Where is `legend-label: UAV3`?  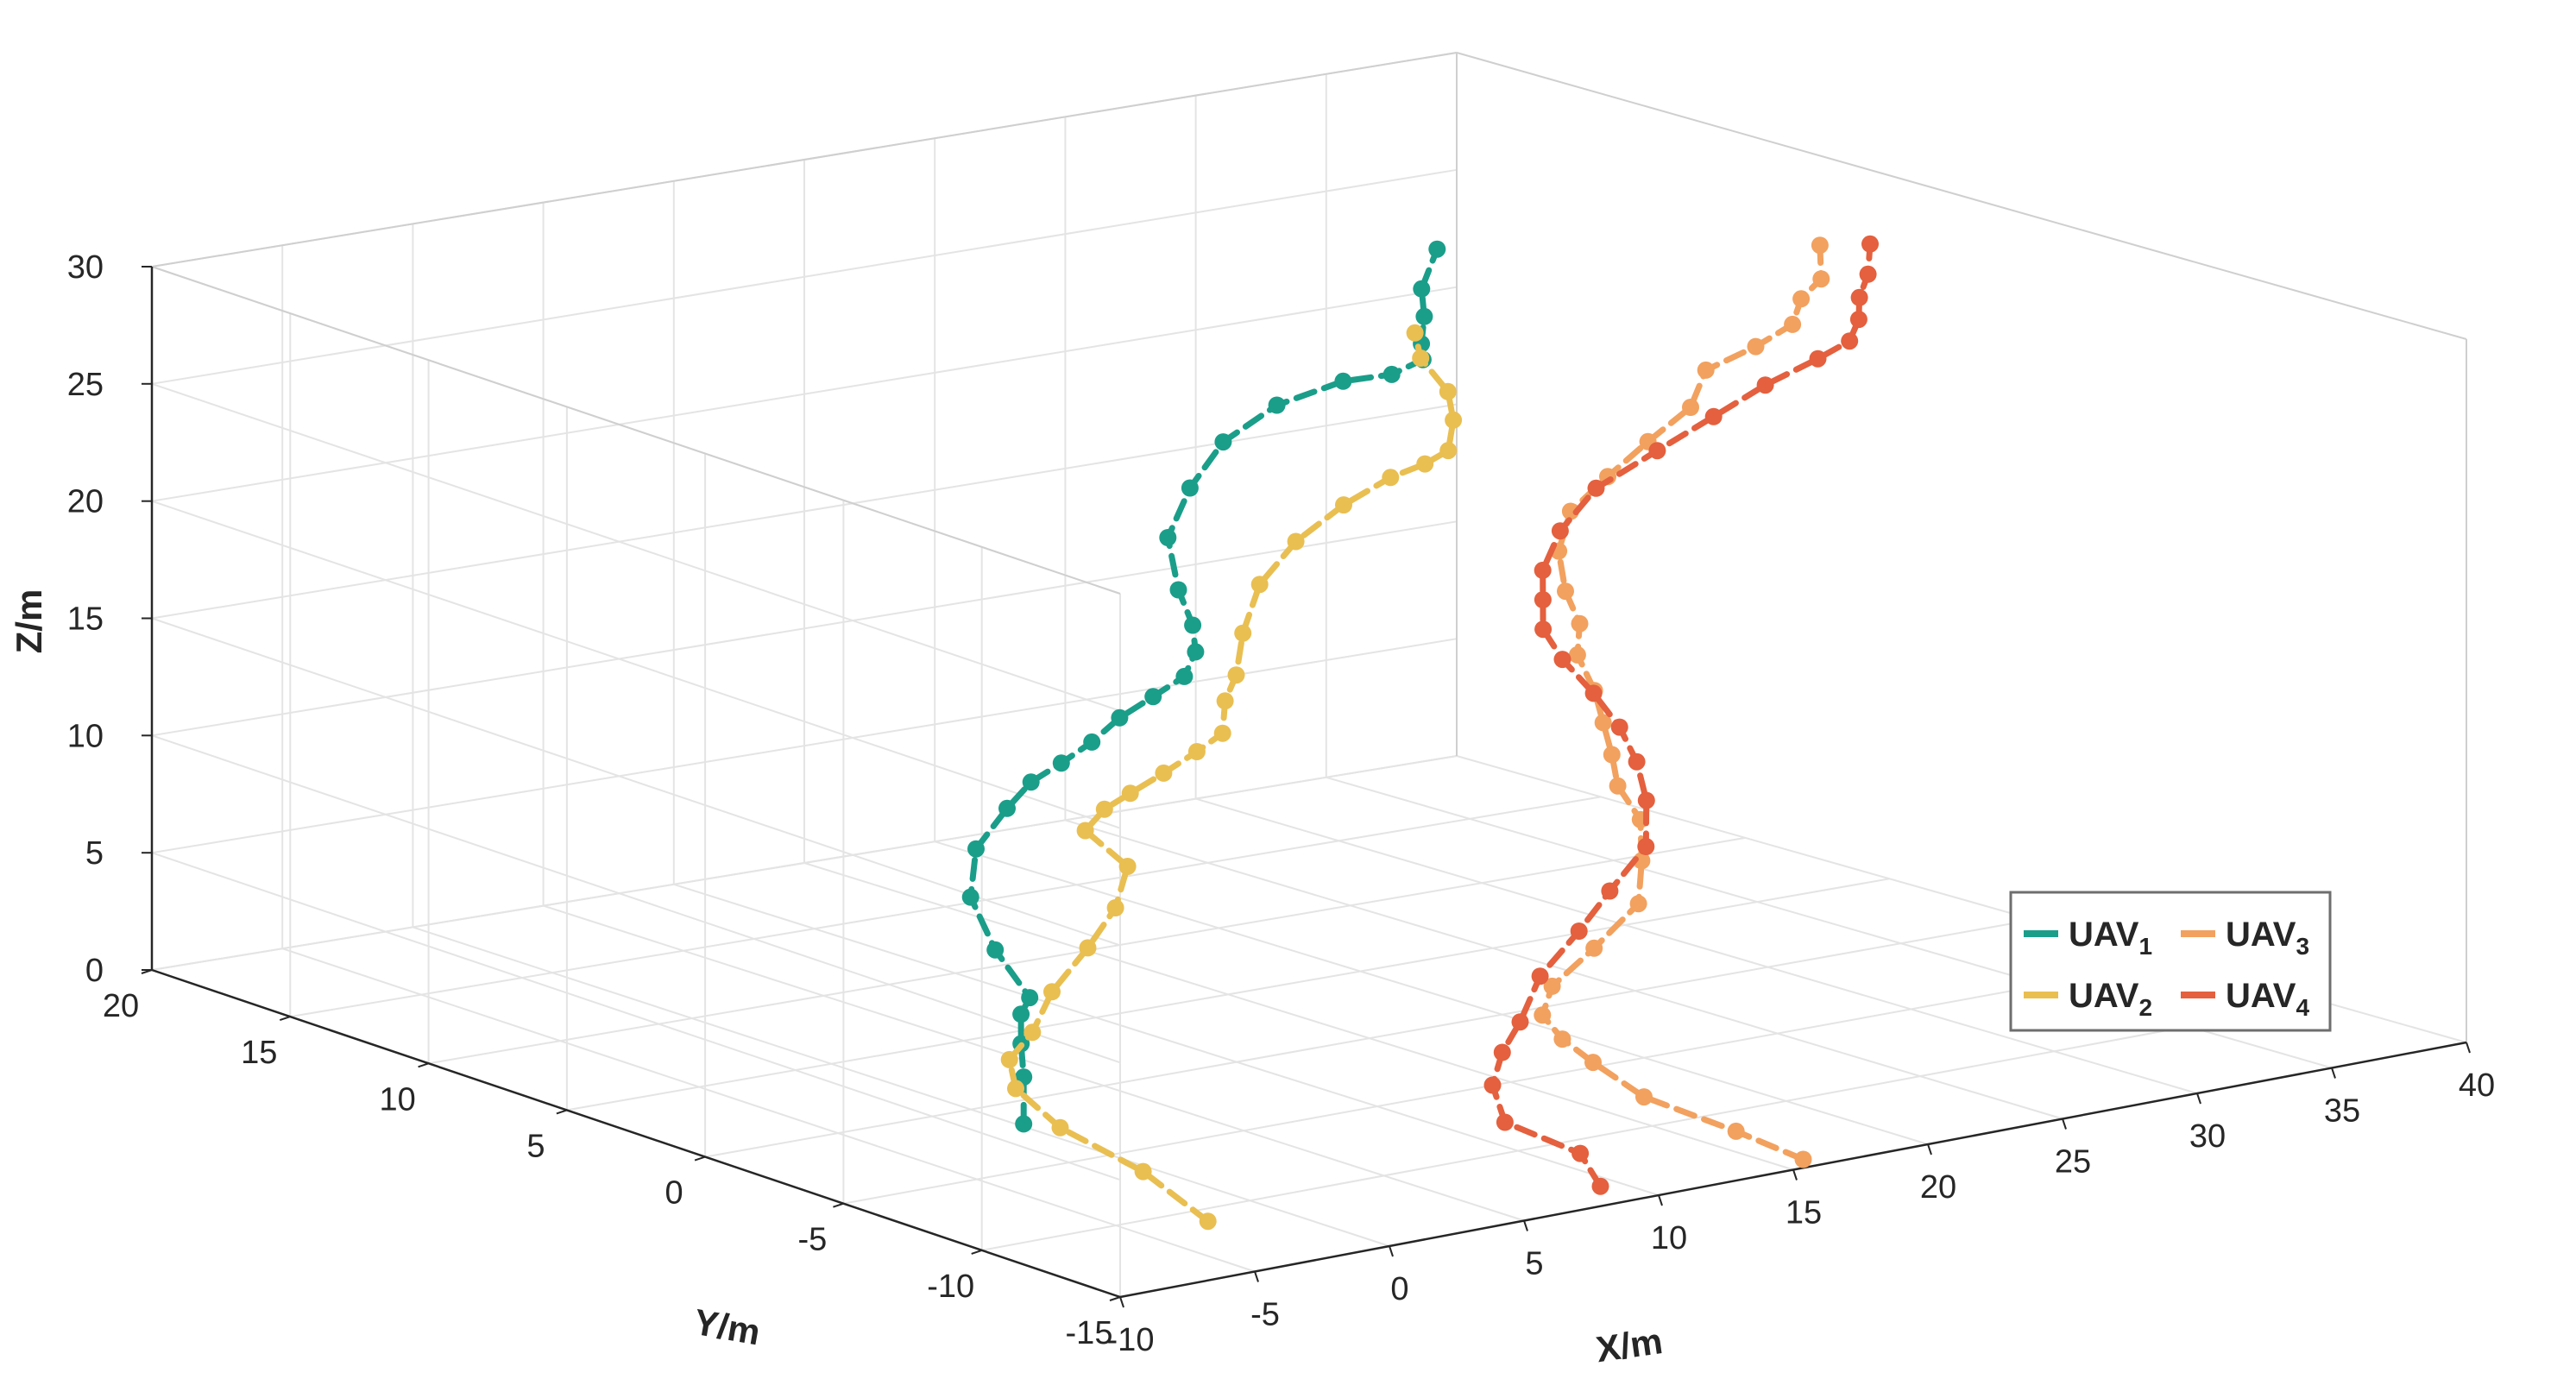 legend-label: UAV3 is located at coordinates (2267, 938).